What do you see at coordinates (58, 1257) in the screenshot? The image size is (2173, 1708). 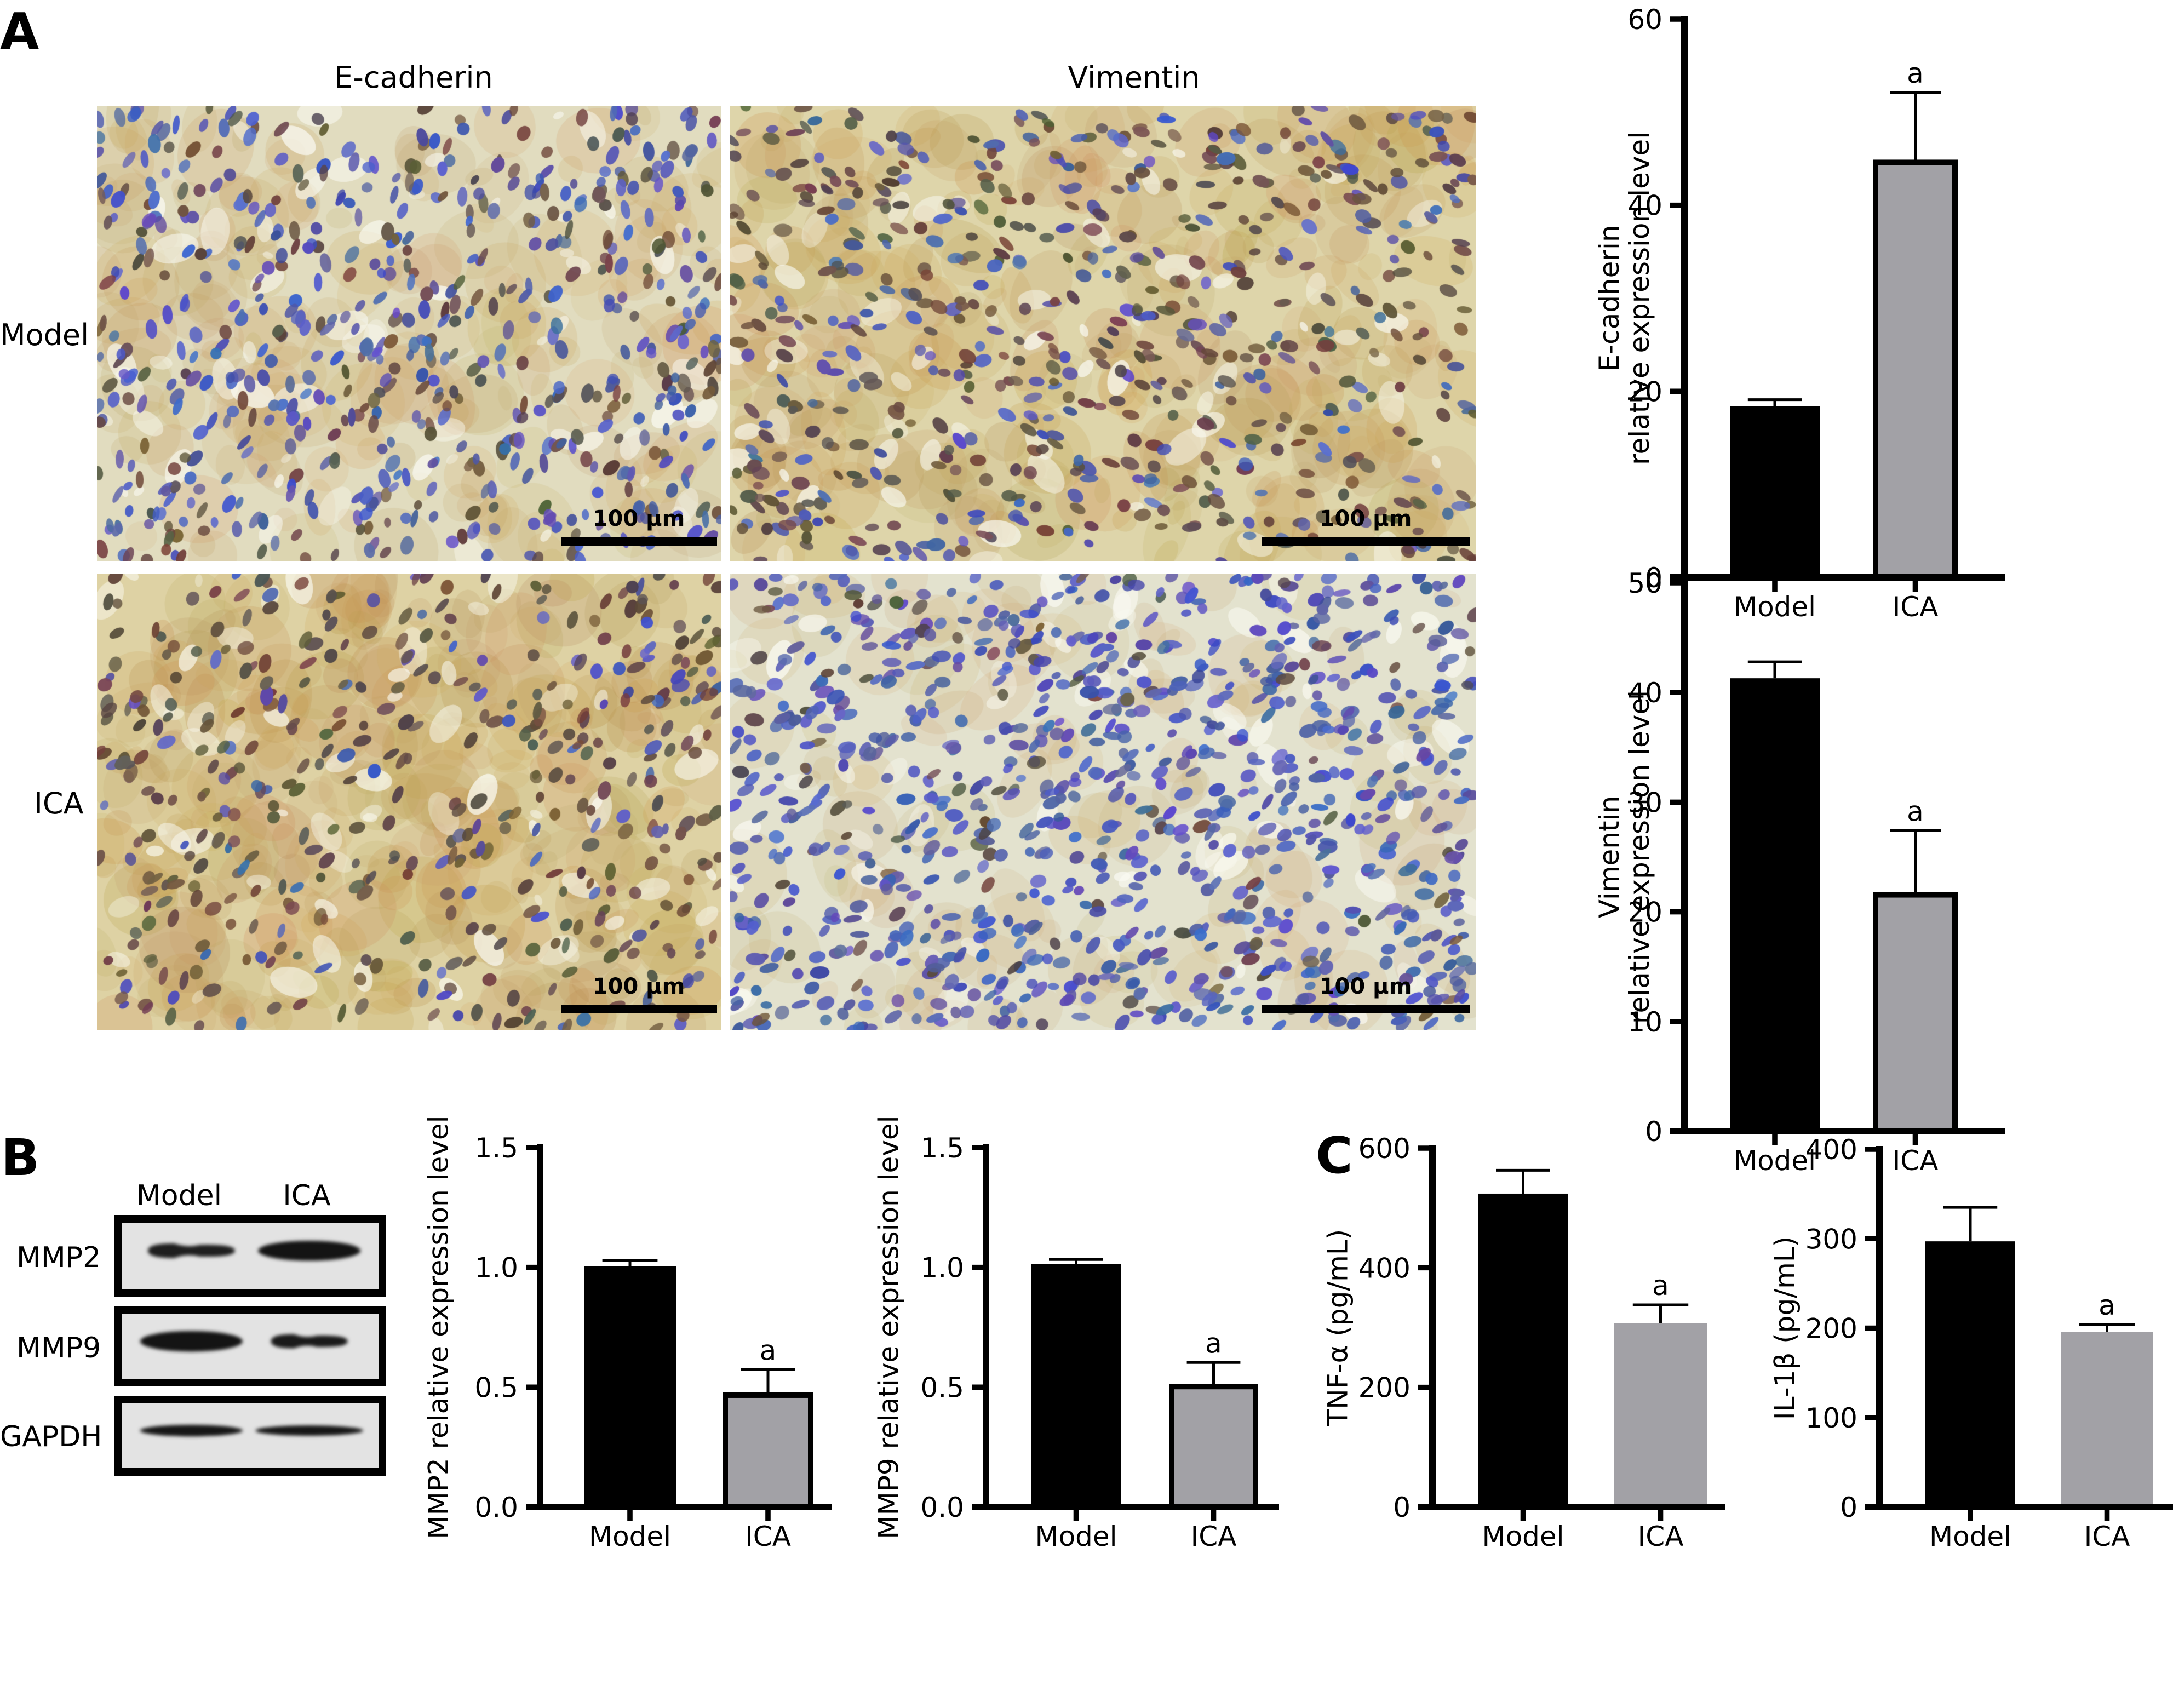 I see `blot-label-mmp2: MMP2` at bounding box center [58, 1257].